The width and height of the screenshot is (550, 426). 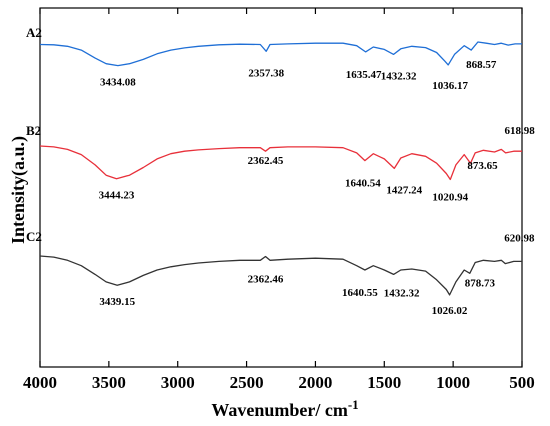 What do you see at coordinates (480, 283) in the screenshot?
I see `peak-label: 878.73` at bounding box center [480, 283].